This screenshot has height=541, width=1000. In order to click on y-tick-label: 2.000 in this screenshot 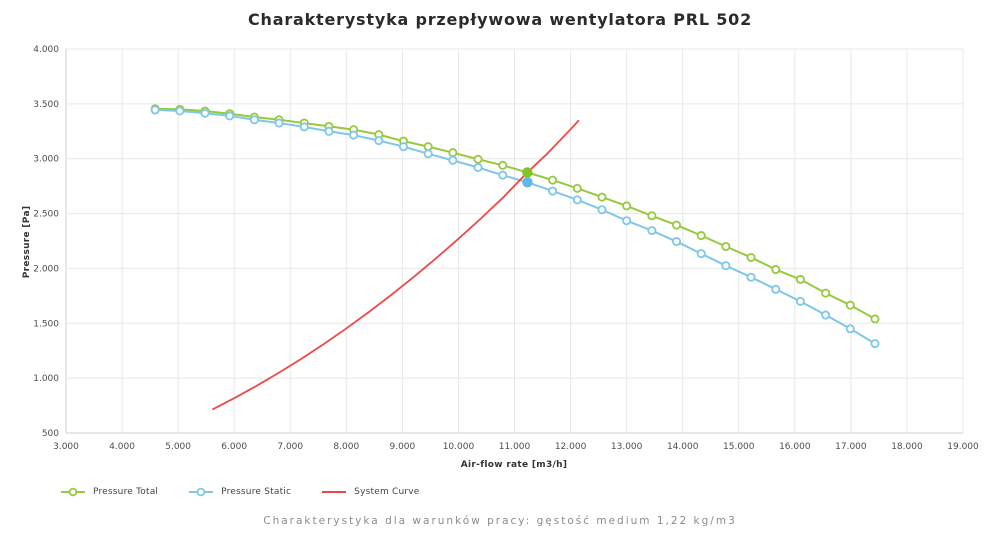, I will do `click(46, 269)`.